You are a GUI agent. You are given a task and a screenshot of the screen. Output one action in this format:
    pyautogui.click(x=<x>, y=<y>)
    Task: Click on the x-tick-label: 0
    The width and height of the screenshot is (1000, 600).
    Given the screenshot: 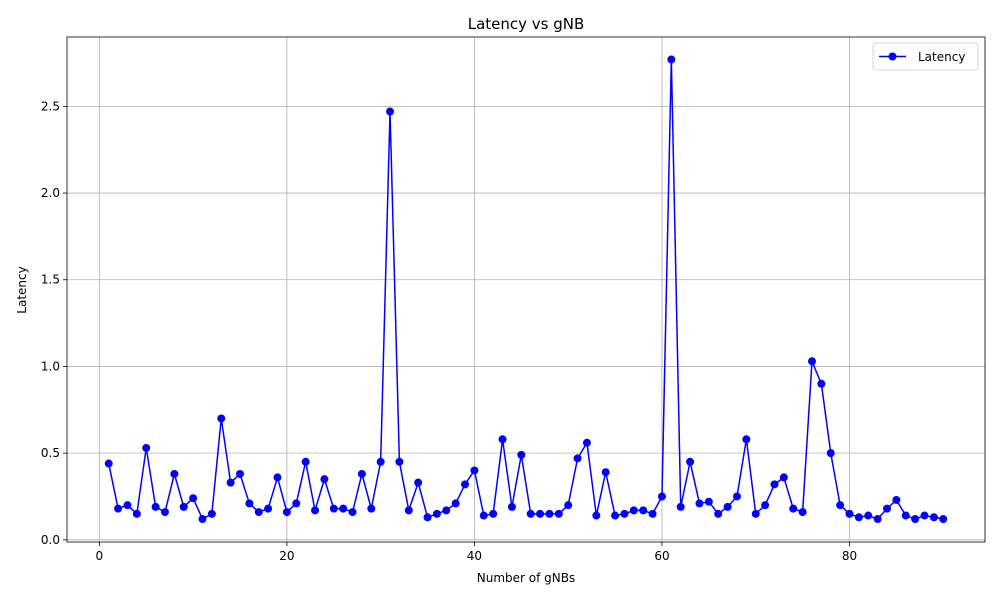 What is the action you would take?
    pyautogui.click(x=100, y=556)
    